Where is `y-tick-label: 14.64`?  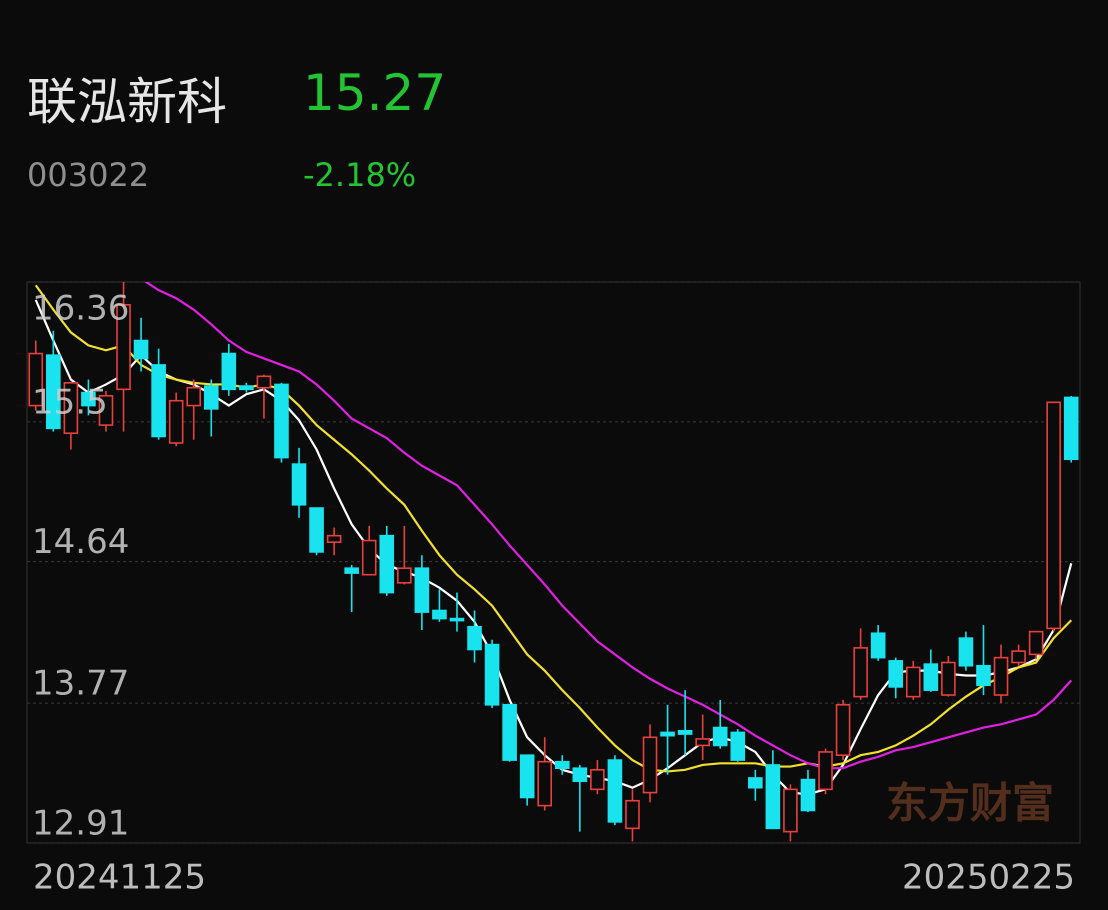
y-tick-label: 14.64 is located at coordinates (80, 542).